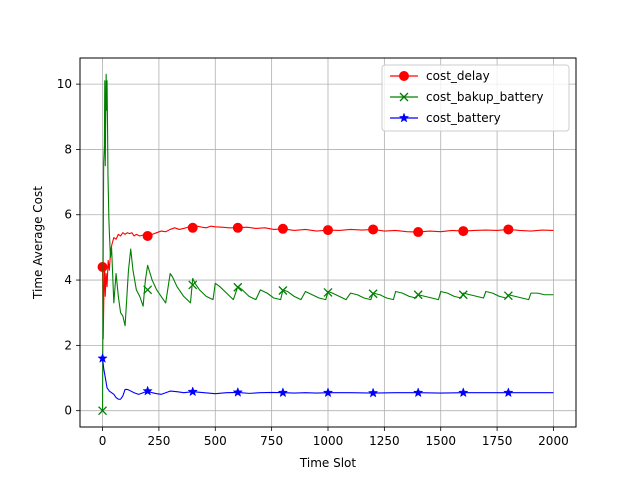  I want to click on x-tick-label: 1250, so click(384, 441).